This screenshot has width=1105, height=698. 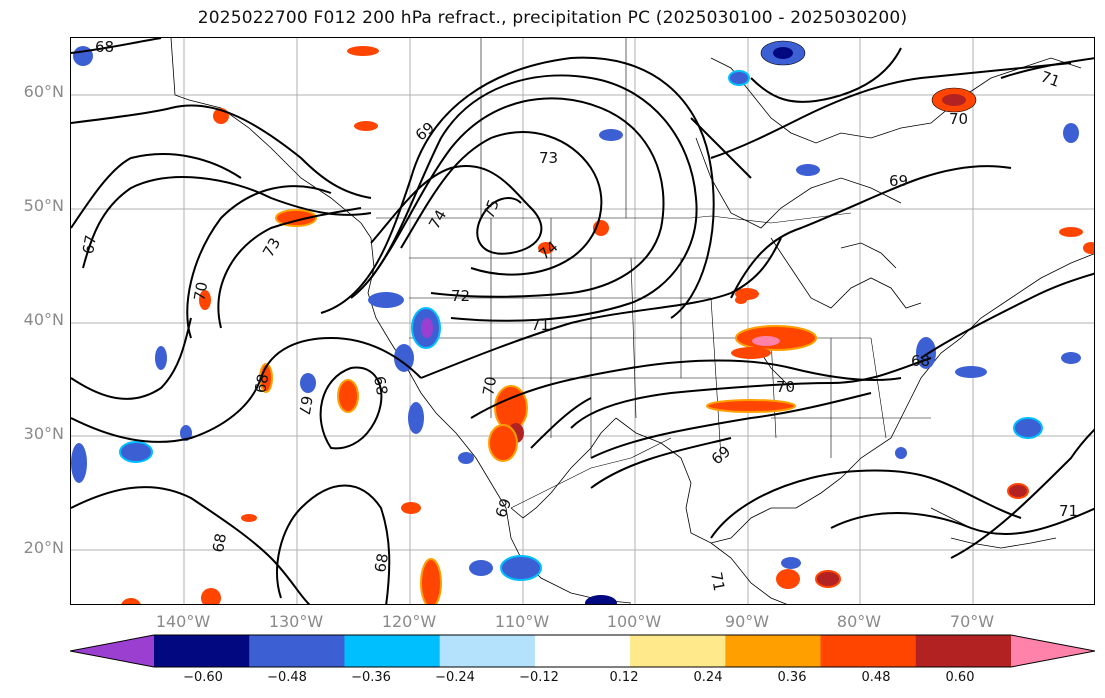 I want to click on colorbar-tick: −0.48, so click(x=287, y=677).